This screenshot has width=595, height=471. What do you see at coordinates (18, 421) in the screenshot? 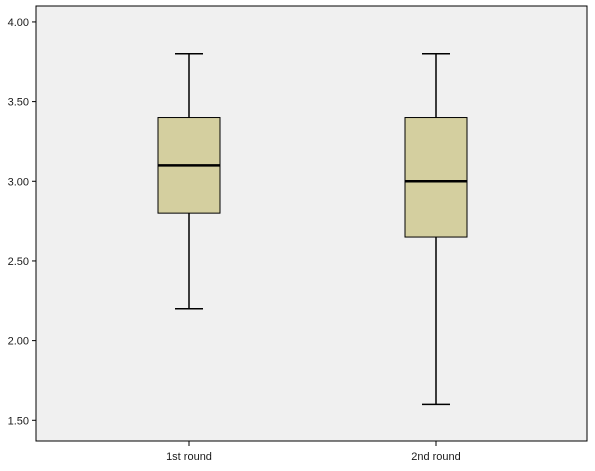
I see `y-tick-label-0: 1.50` at bounding box center [18, 421].